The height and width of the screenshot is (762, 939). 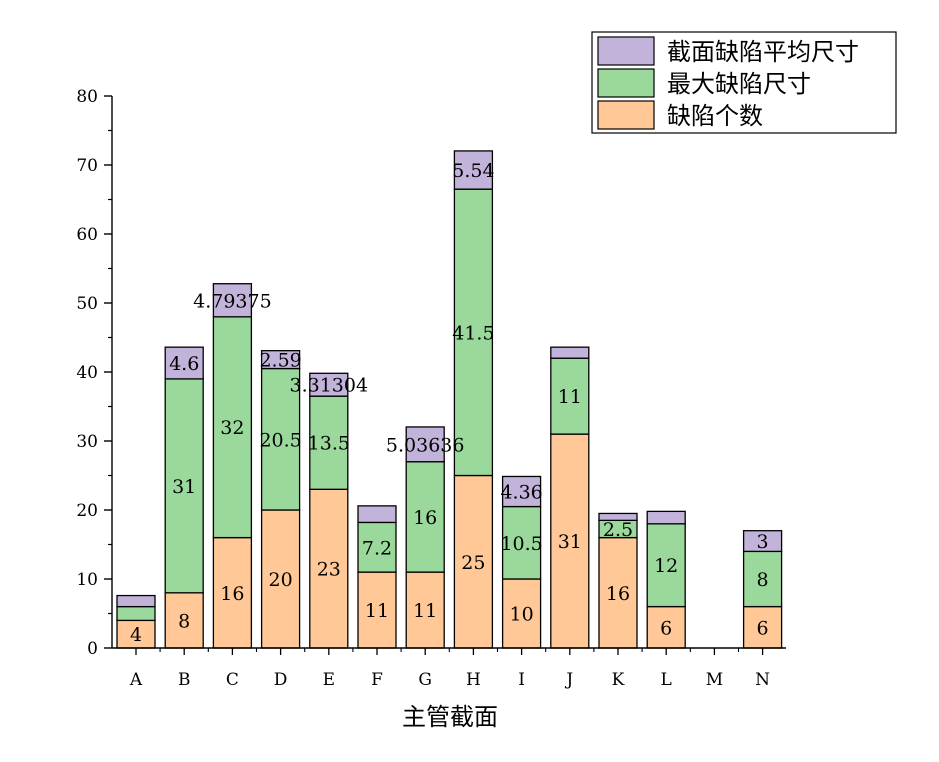 What do you see at coordinates (570, 352) in the screenshot?
I see `bar-segment-J-s2` at bounding box center [570, 352].